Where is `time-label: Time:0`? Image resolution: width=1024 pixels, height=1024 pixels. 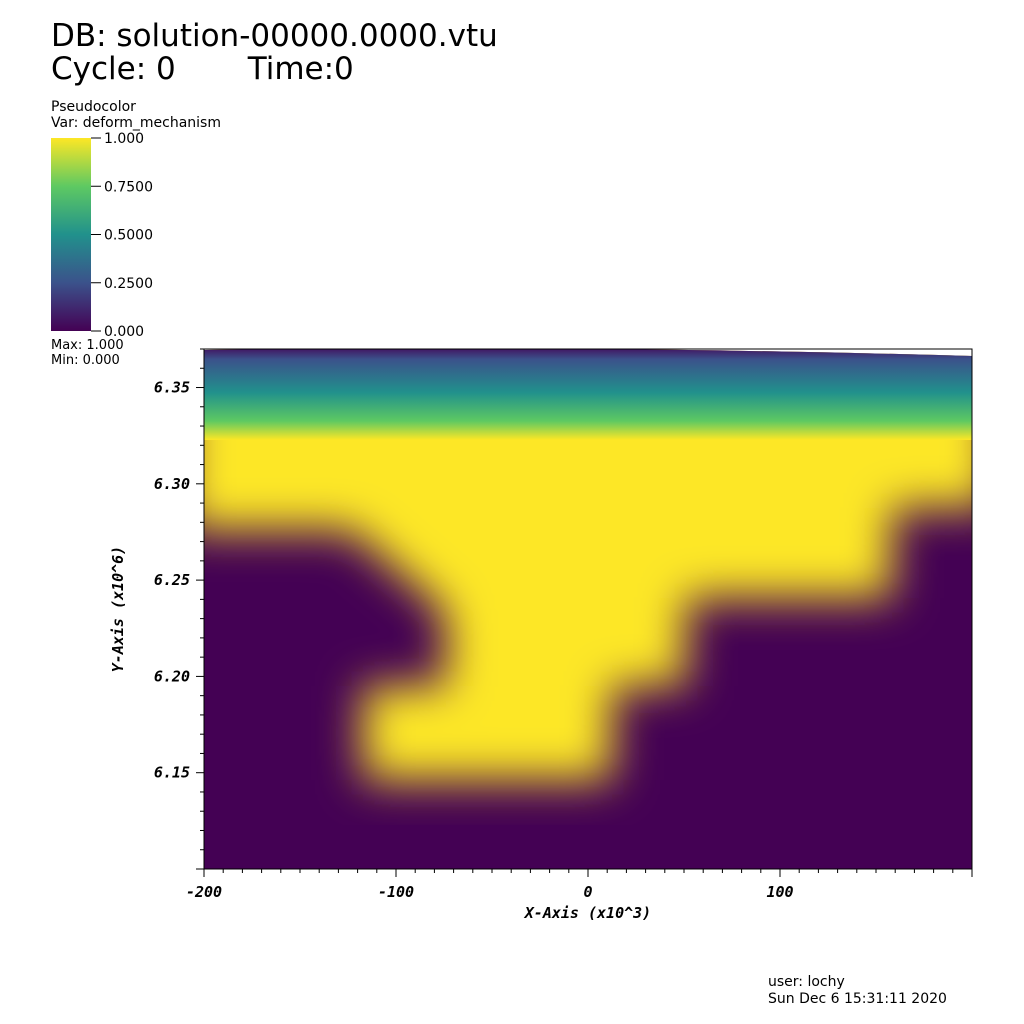 time-label: Time:0 is located at coordinates (300, 69).